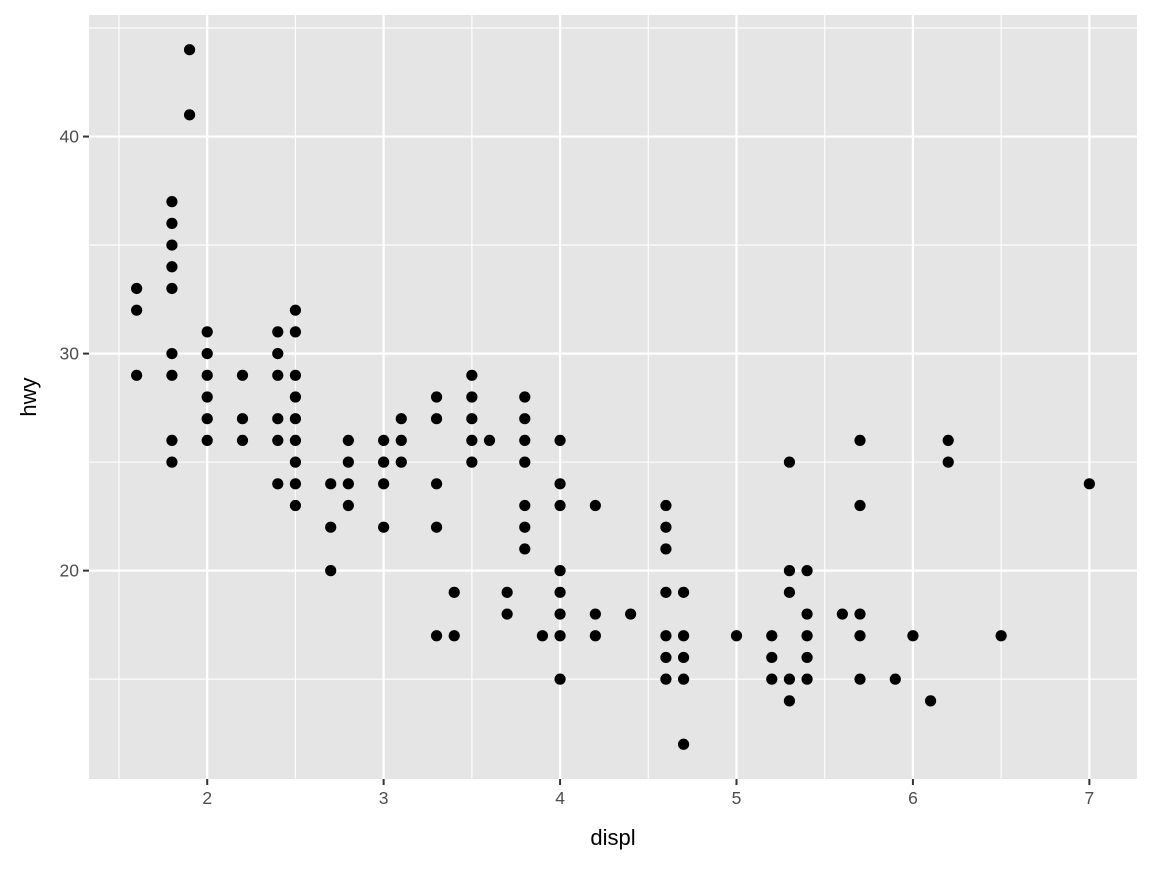 The width and height of the screenshot is (1152, 869). Describe the element at coordinates (913, 798) in the screenshot. I see `x-tick-label: 6` at that location.